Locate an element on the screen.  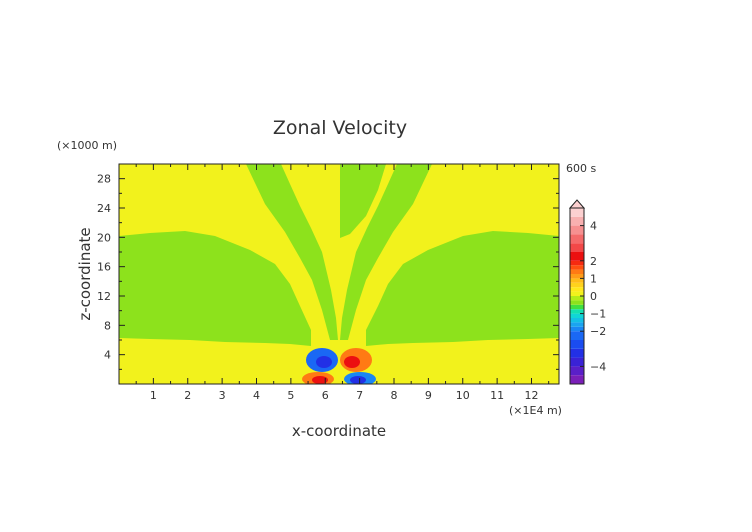
colorbar-tick-label: 1 is located at coordinates (593, 278).